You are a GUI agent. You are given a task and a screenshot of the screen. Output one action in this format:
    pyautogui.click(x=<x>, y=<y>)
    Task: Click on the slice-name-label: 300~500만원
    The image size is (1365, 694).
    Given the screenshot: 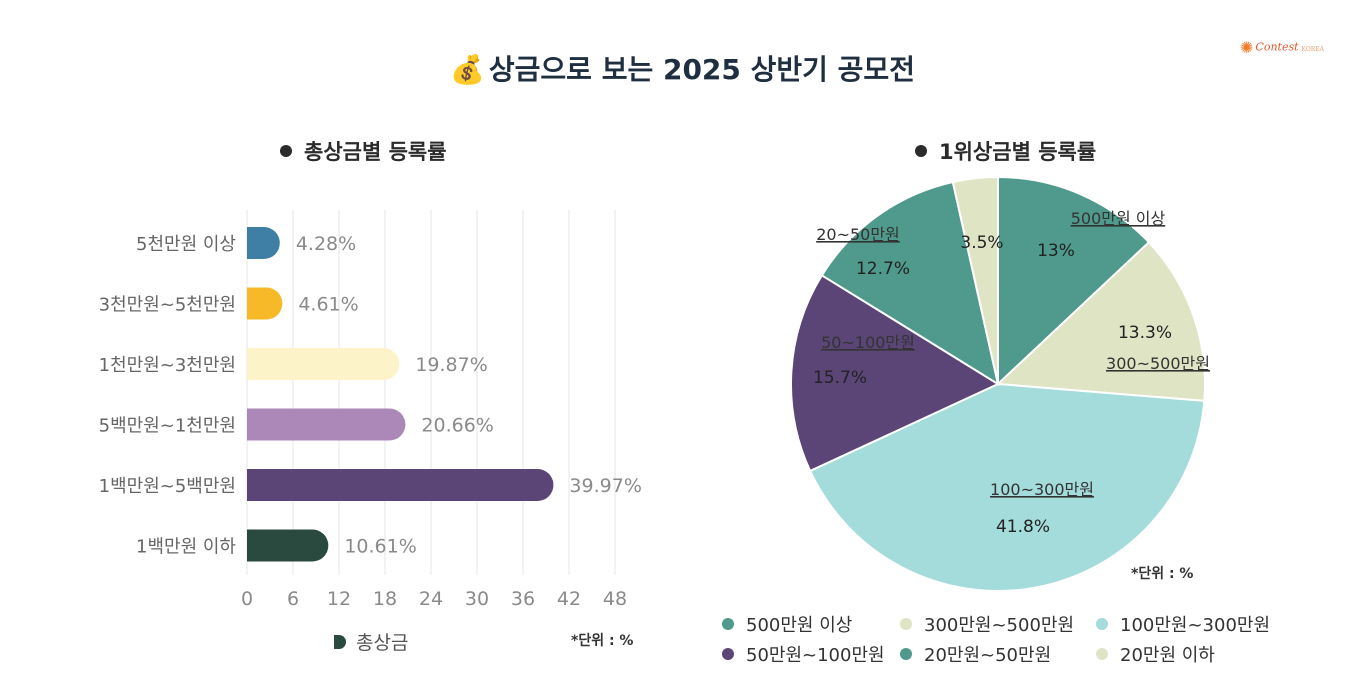 What is the action you would take?
    pyautogui.click(x=1158, y=363)
    